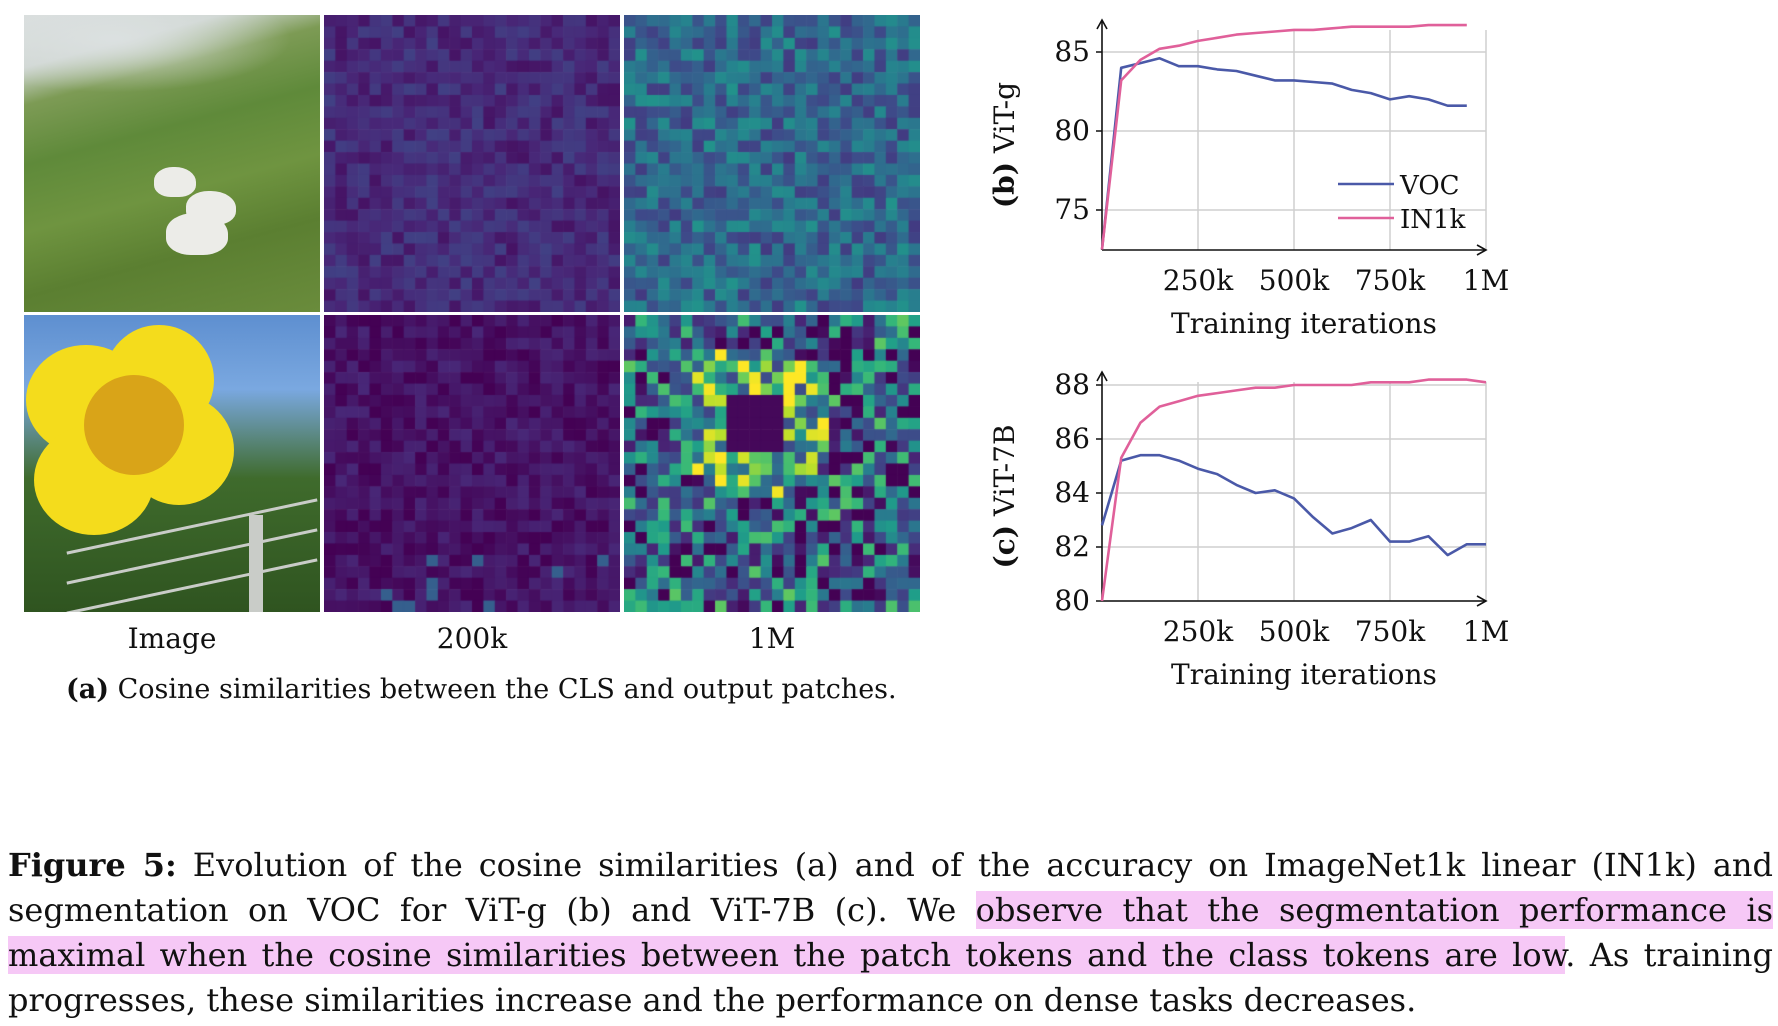 This screenshot has height=1026, width=1778. I want to click on heatmap-flower-200k, so click(472, 463).